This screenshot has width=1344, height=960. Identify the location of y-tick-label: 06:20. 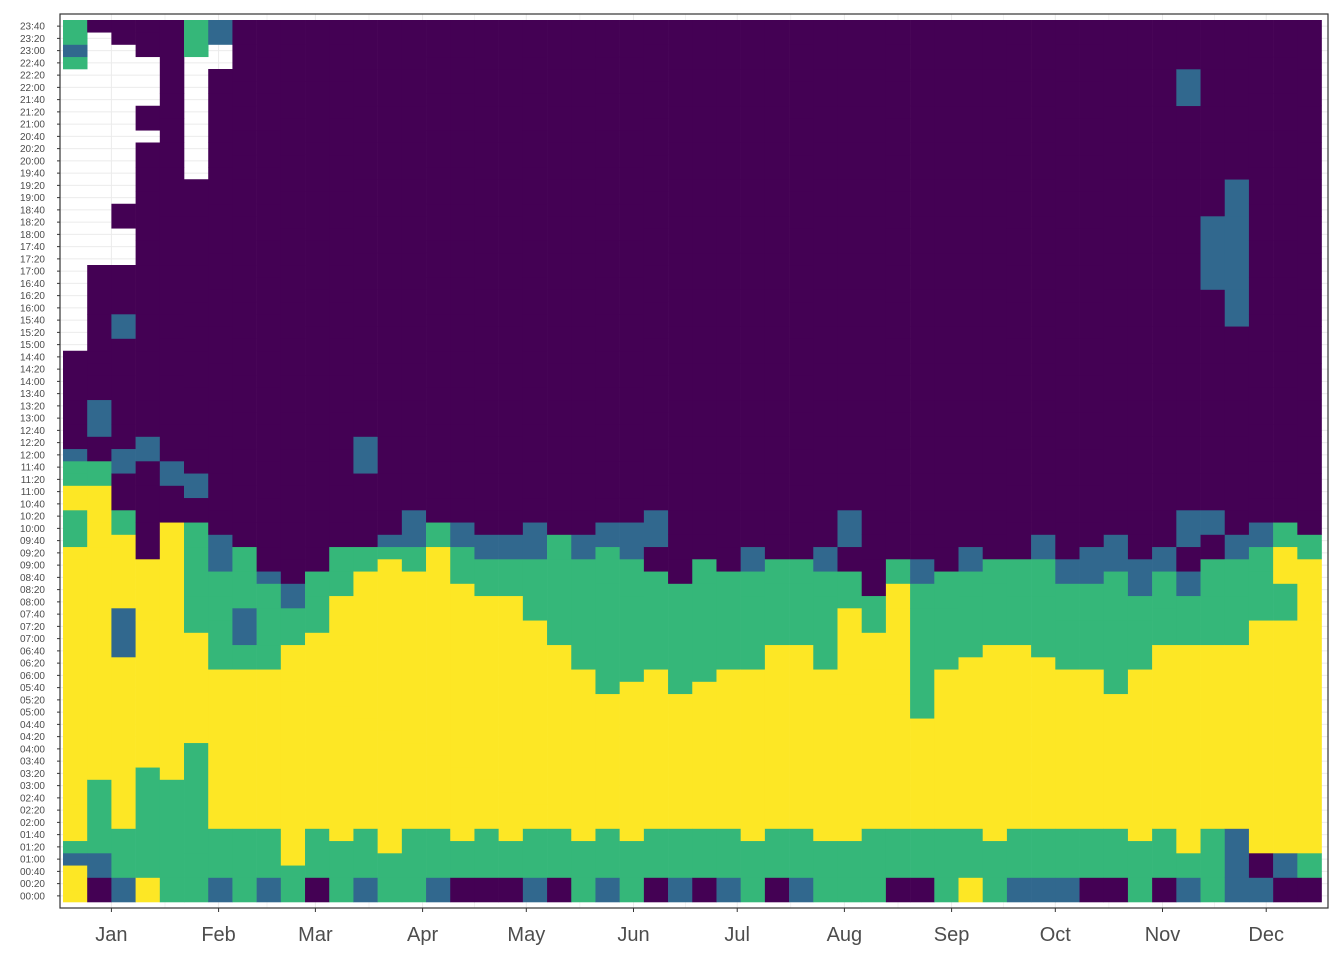
(32, 664).